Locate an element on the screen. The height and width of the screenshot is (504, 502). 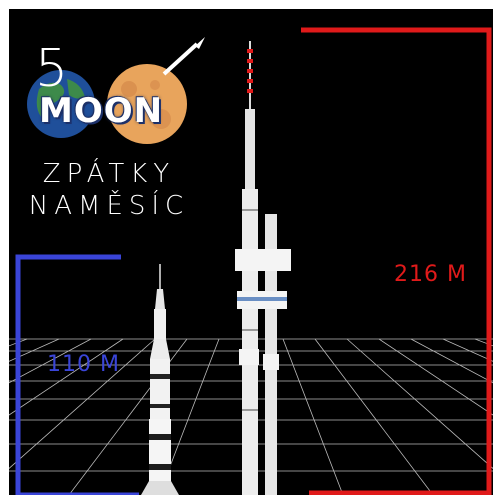
logo-graphic is located at coordinates (116, 90).